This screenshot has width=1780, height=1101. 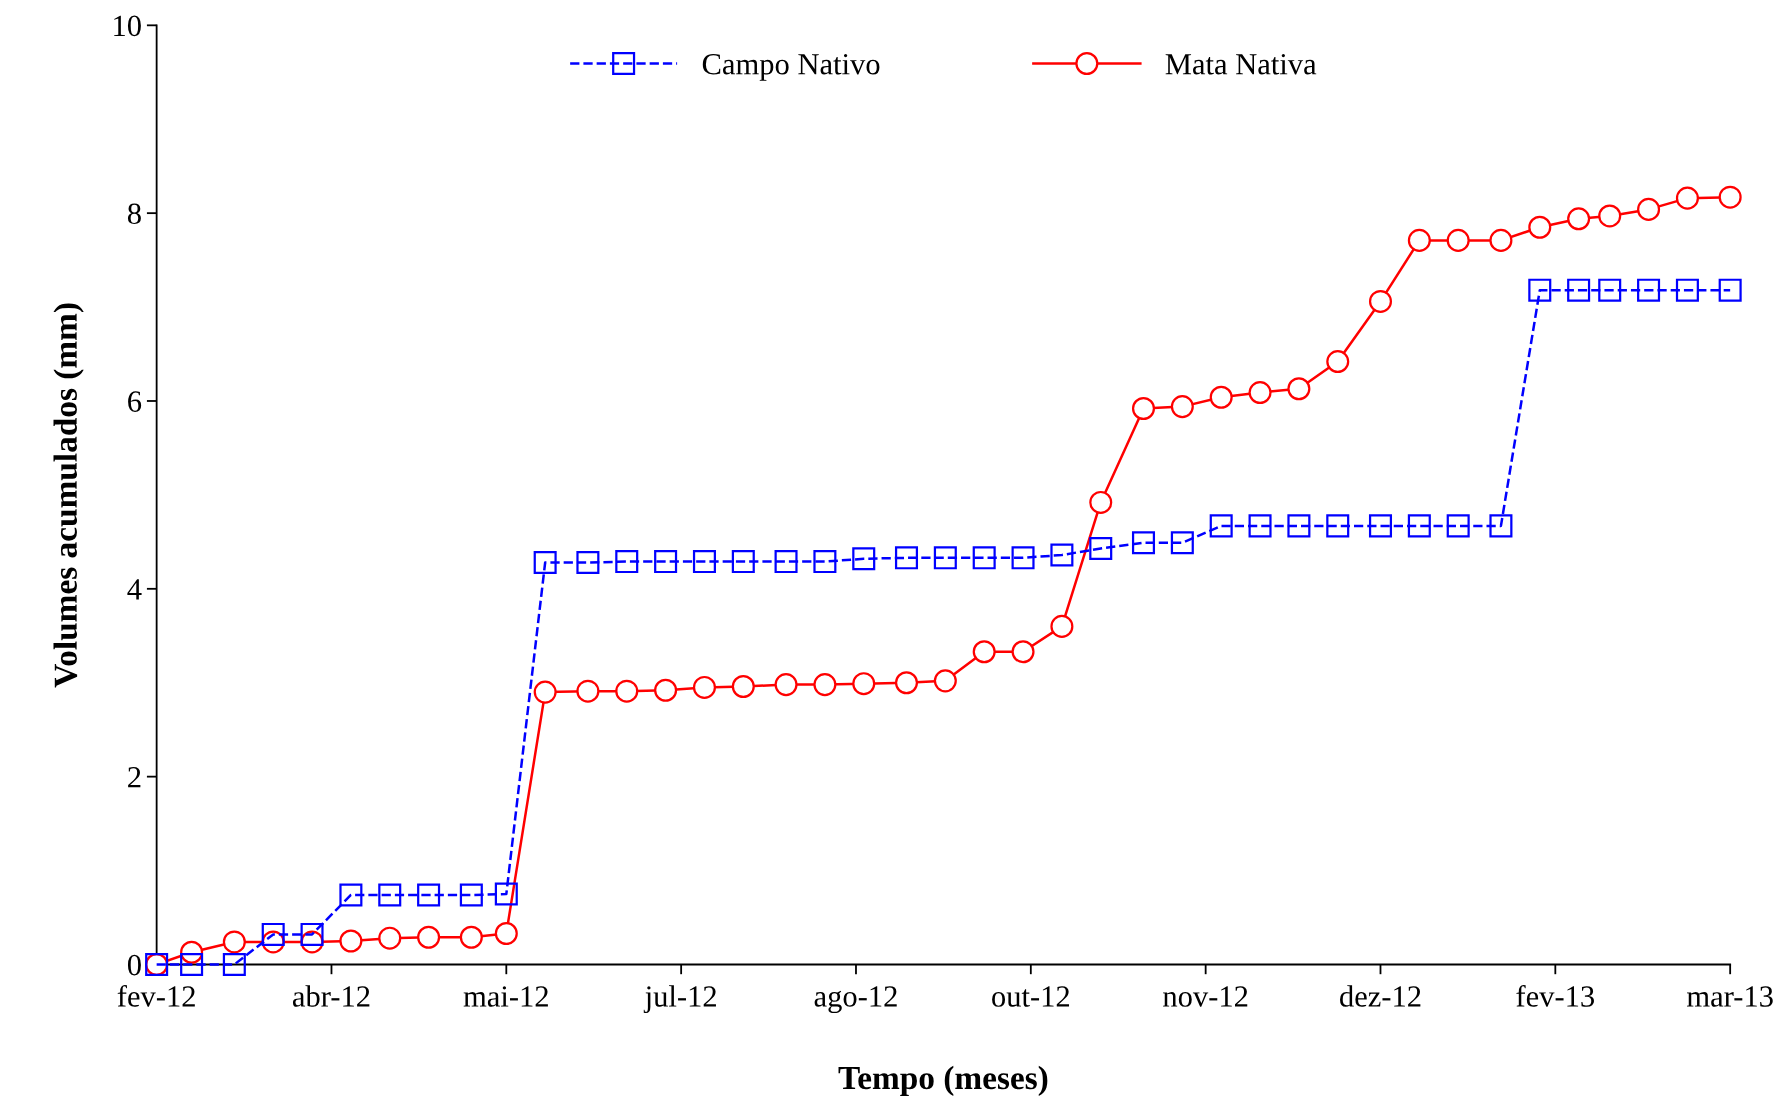 I want to click on x-tick-label: mai-12, so click(x=505, y=996).